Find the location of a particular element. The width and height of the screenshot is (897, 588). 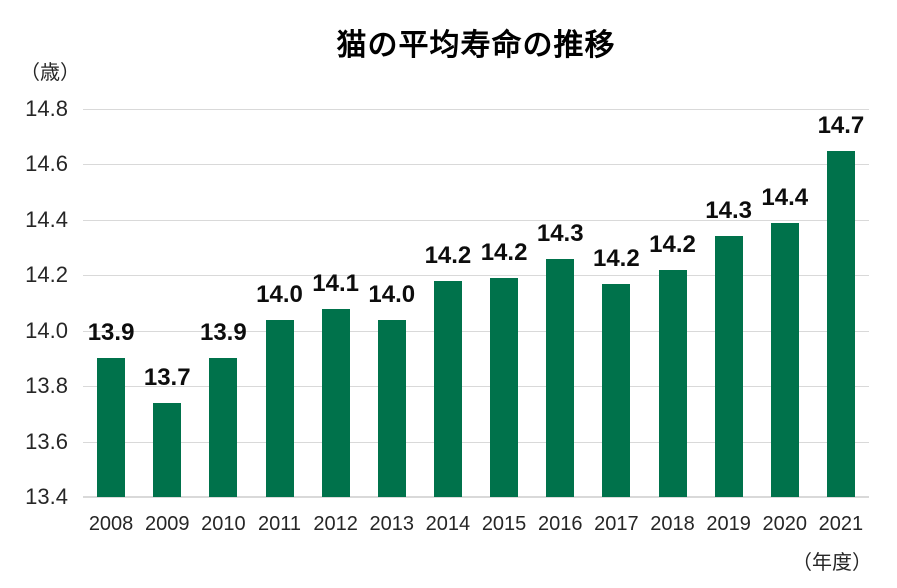

x-tick-label: 2014 is located at coordinates (448, 524).